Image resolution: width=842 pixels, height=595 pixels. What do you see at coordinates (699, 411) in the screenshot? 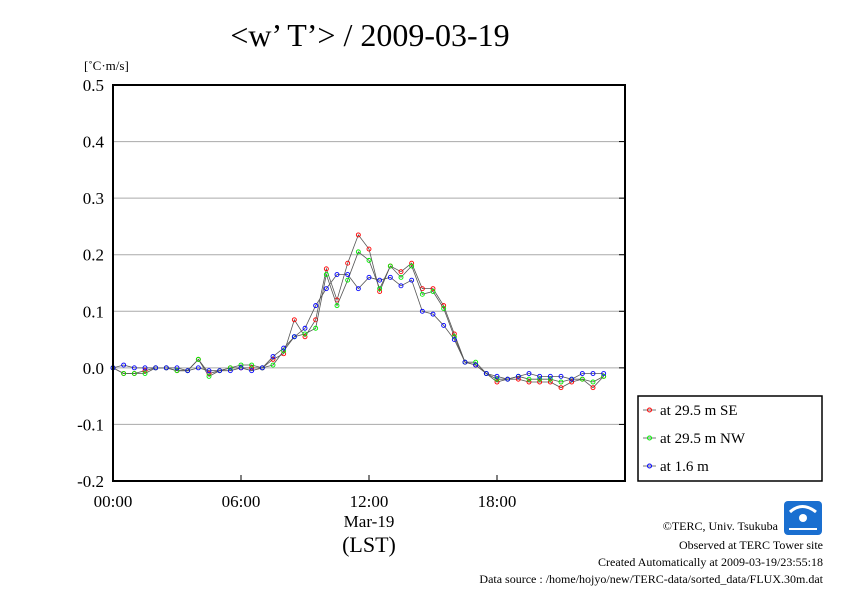
I see `legend-label: at 29.5 m SE` at bounding box center [699, 411].